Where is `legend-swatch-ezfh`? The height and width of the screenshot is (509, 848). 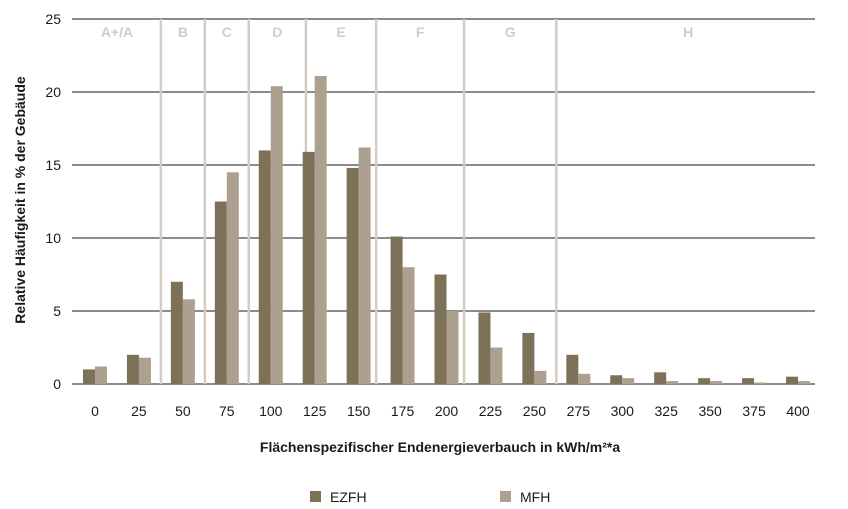
legend-swatch-ezfh is located at coordinates (315, 496).